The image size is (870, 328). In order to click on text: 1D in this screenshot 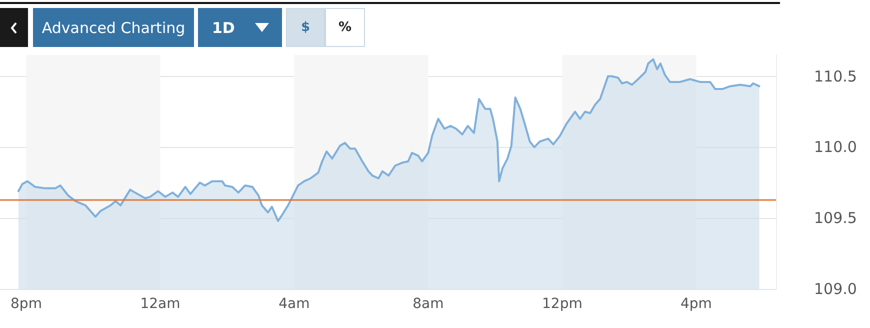, I will do `click(223, 27)`.